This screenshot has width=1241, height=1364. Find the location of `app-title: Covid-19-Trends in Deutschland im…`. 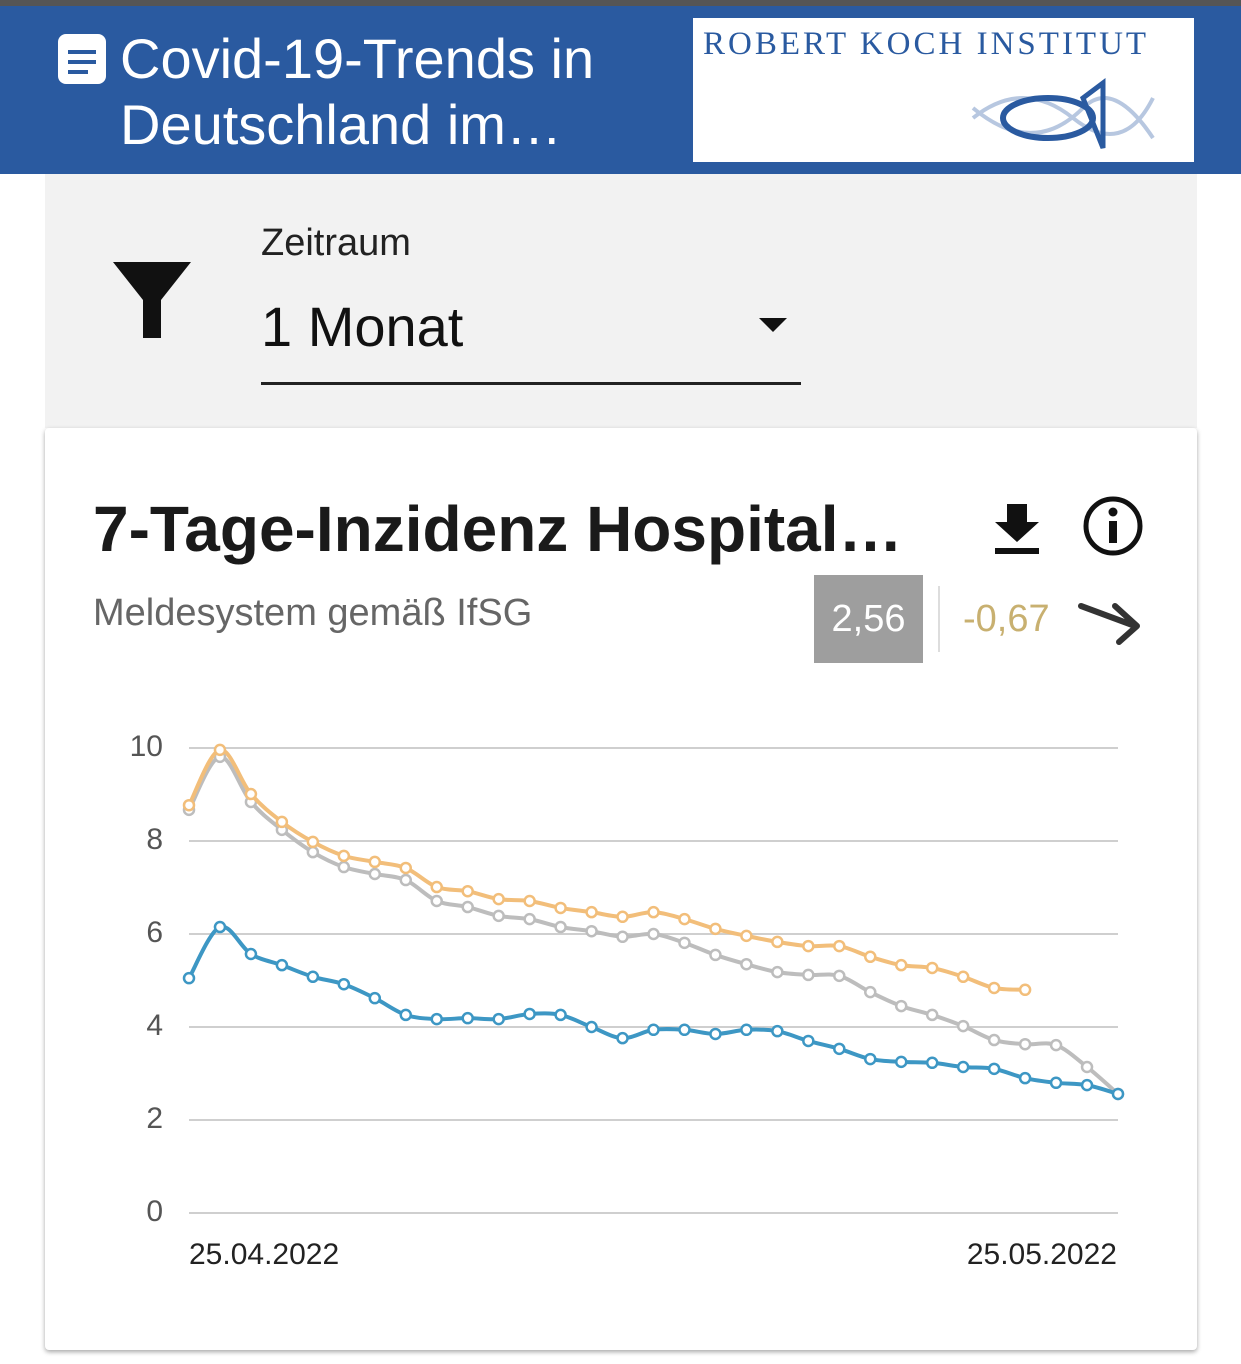

app-title: Covid-19-Trends in Deutschland im… is located at coordinates (357, 91).